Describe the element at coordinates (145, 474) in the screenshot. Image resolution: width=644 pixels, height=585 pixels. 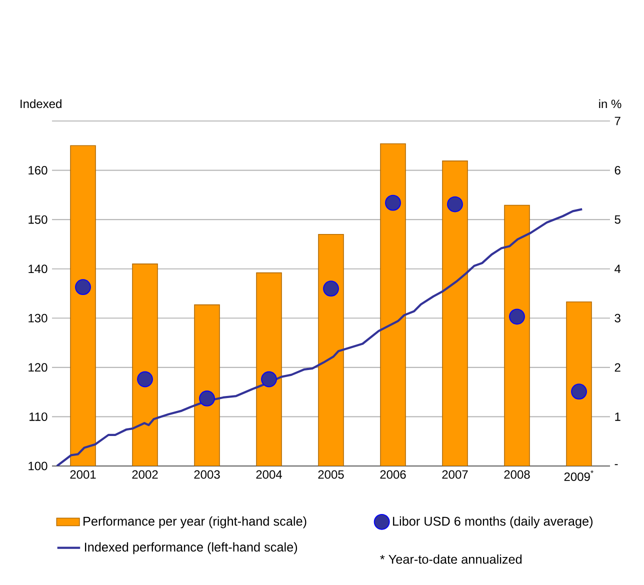
I see `x-tick-label: 2002` at that location.